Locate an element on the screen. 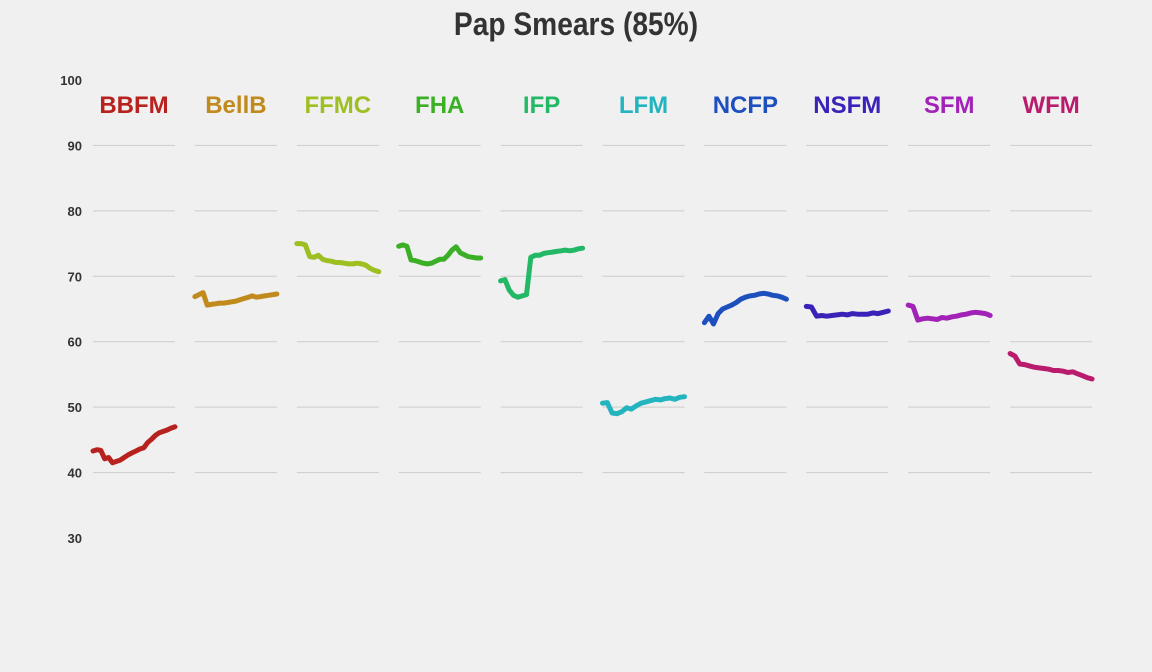 Image resolution: width=1152 pixels, height=672 pixels. series-label: NCFP is located at coordinates (745, 105).